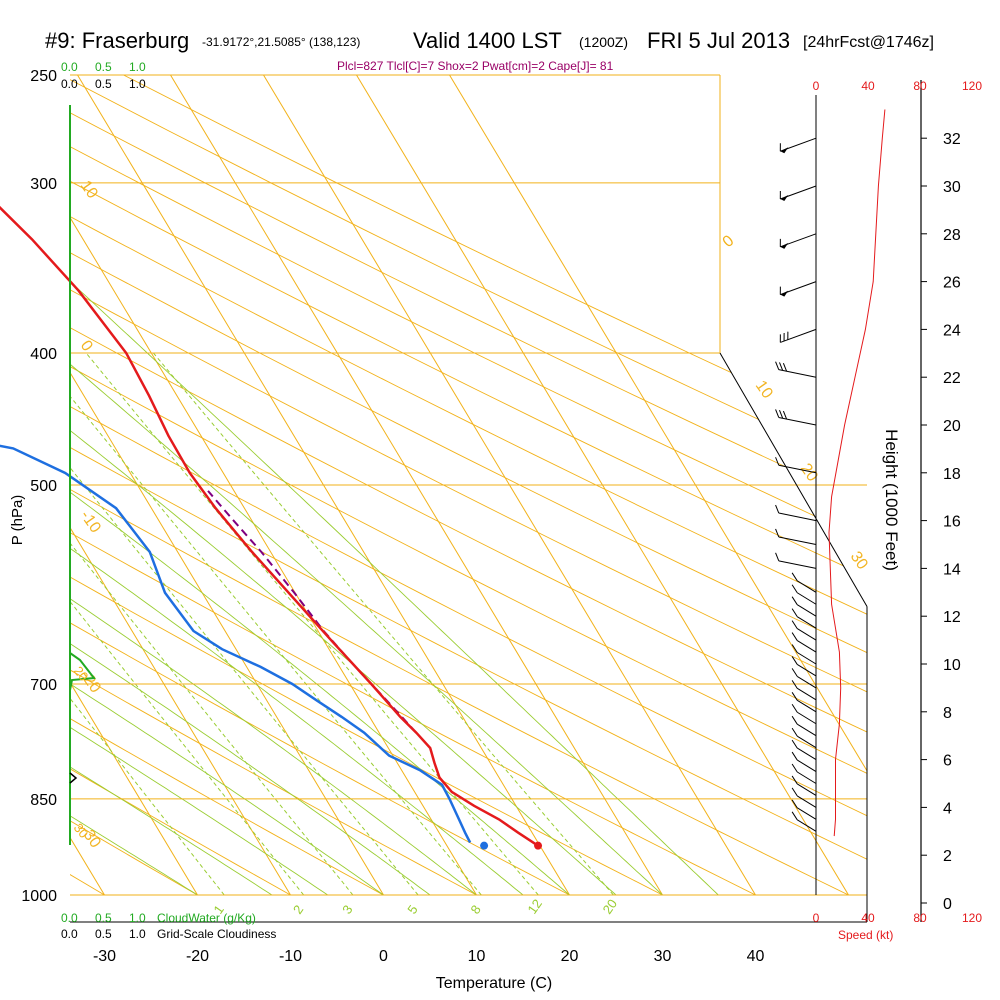  Describe the element at coordinates (891, 500) in the screenshot. I see `height-axis-title: Height (1000 Feet)` at that location.